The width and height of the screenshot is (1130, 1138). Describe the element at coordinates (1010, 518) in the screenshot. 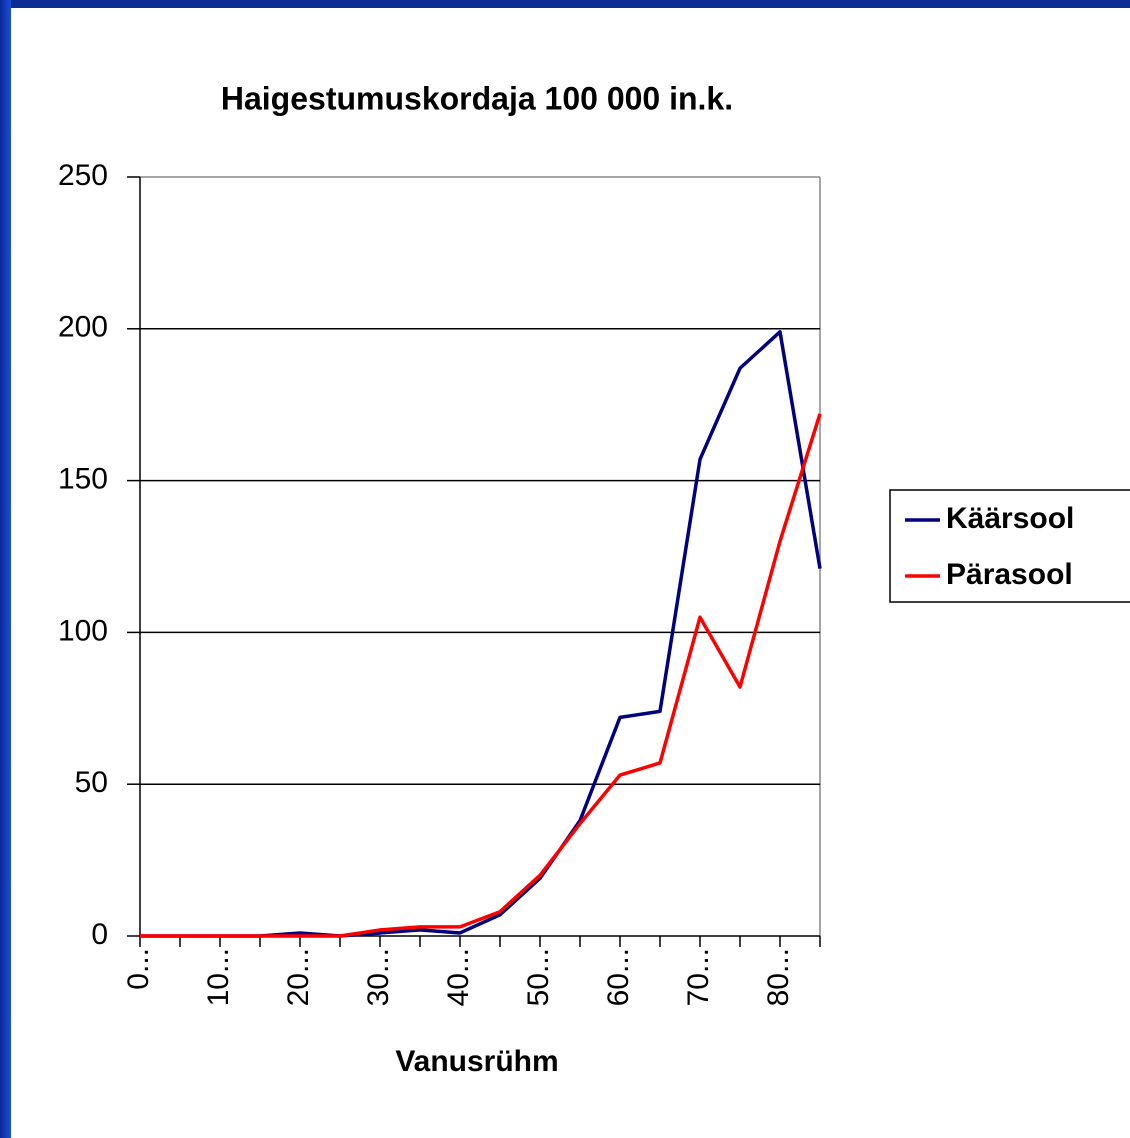

I see `legend-label: Käärsool` at that location.